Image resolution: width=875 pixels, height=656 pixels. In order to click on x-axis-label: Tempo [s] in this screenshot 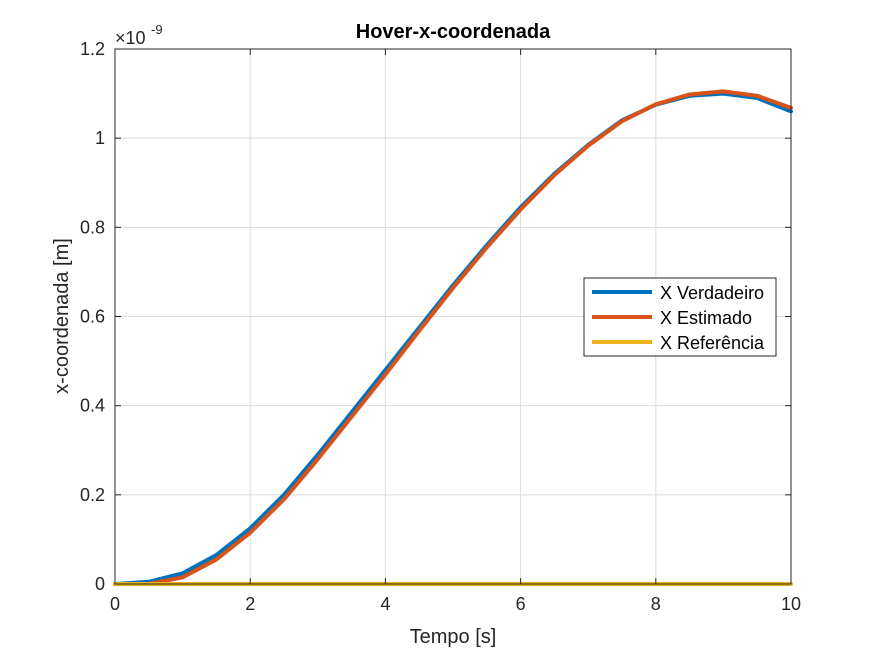, I will do `click(453, 637)`.